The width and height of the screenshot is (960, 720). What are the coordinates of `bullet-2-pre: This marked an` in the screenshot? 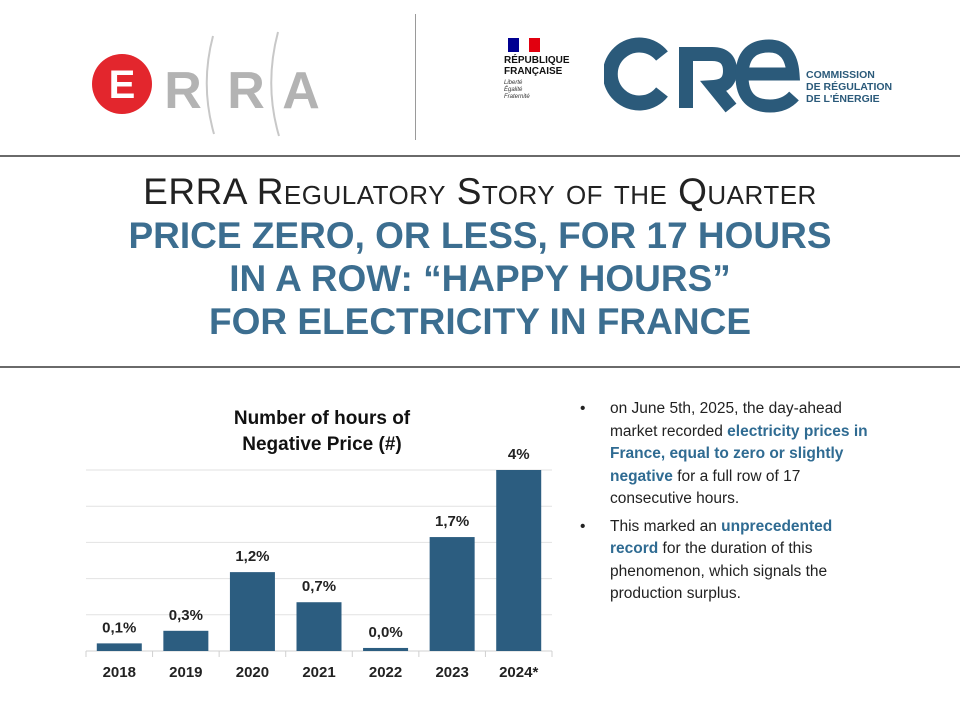 It's located at (666, 526).